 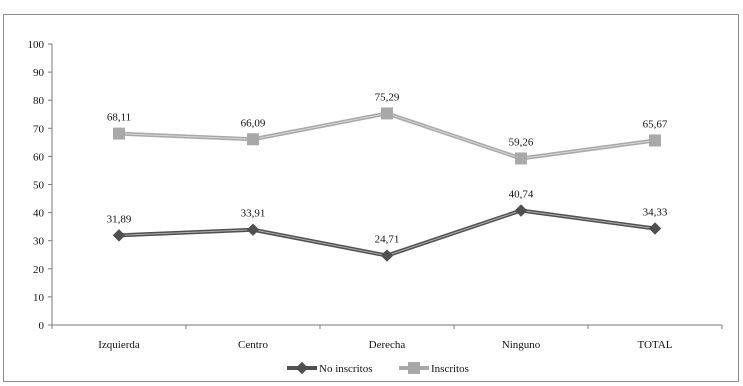 What do you see at coordinates (387, 240) in the screenshot?
I see `data-label-no-inscritos: 24,71` at bounding box center [387, 240].